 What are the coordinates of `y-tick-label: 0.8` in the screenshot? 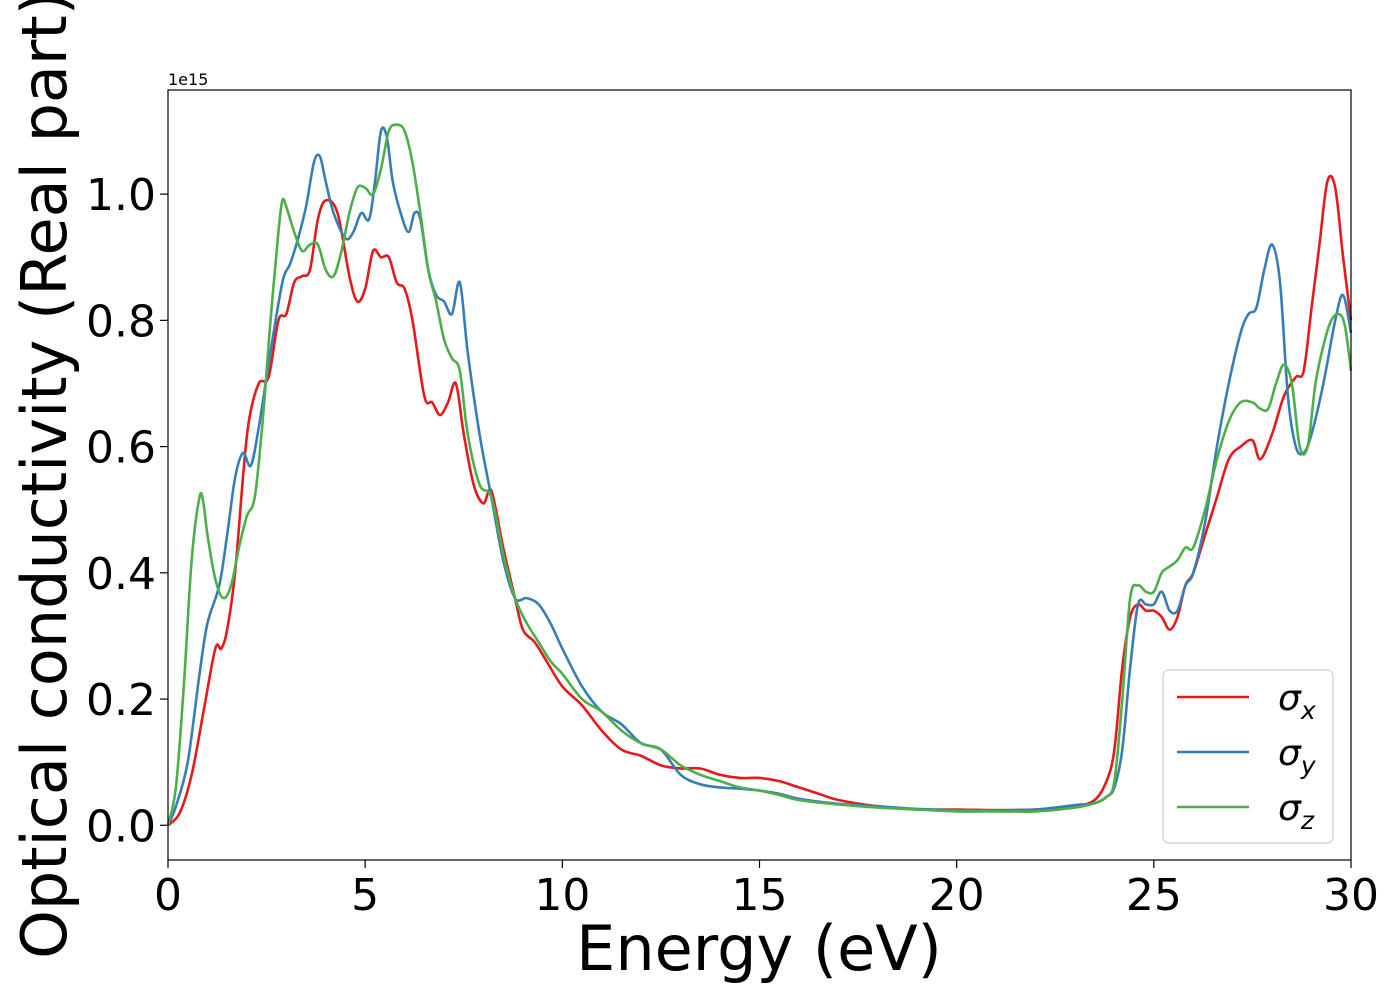 It's located at (121, 321).